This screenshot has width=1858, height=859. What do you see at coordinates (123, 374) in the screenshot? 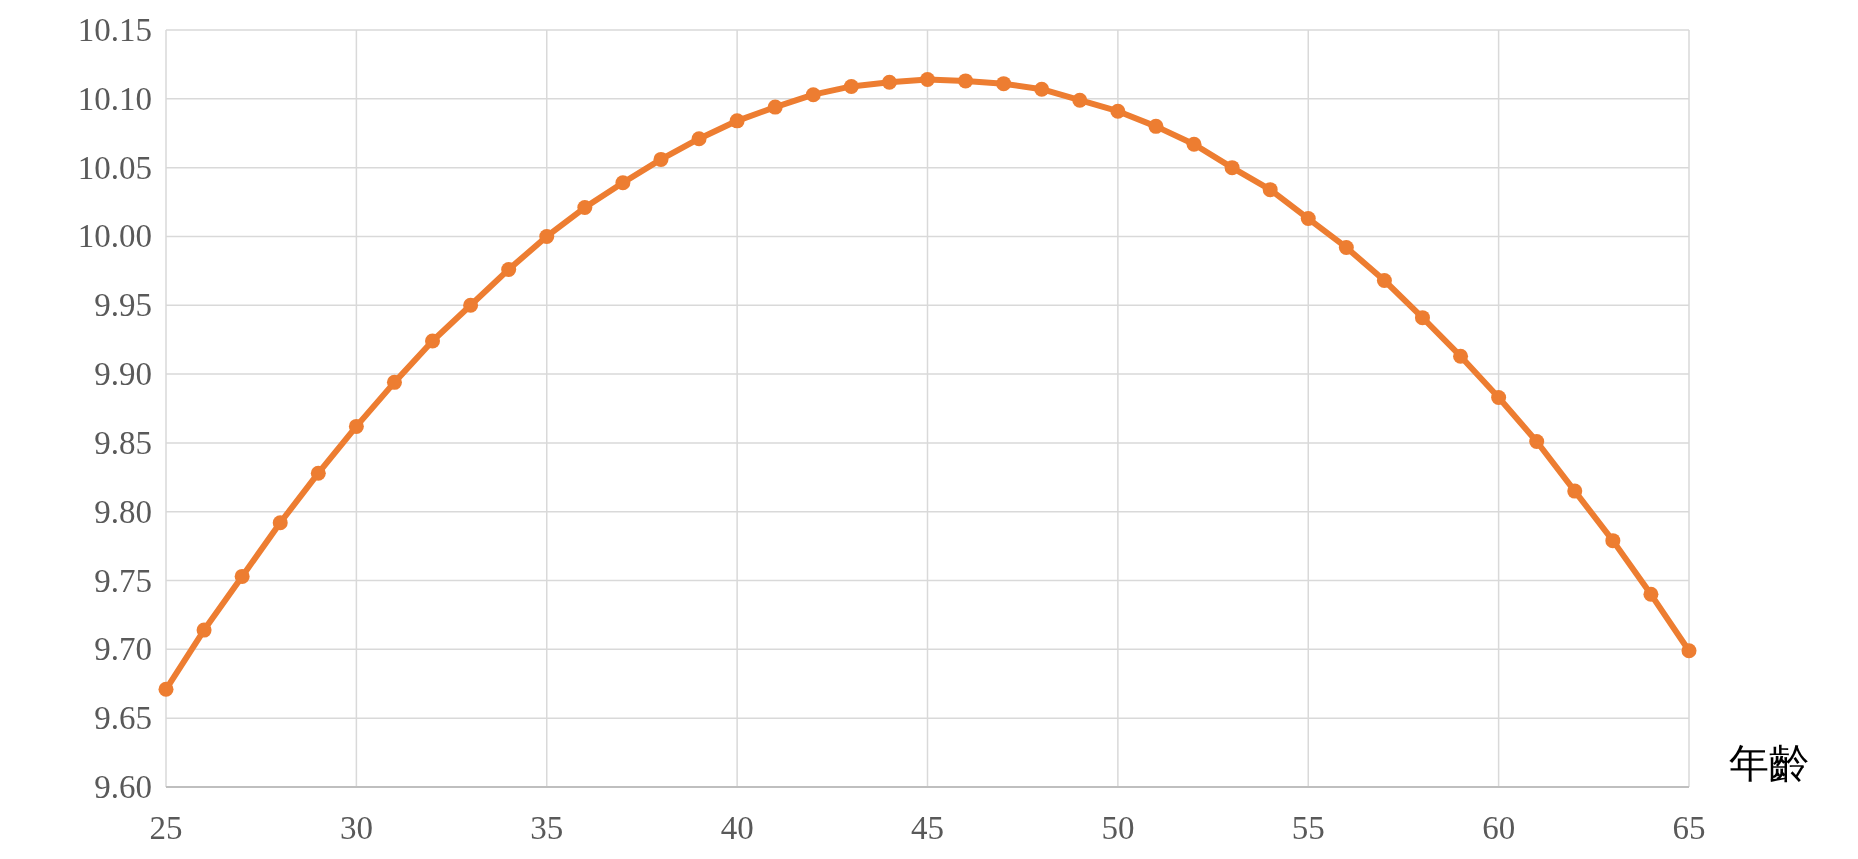
I see `y-tick-label: 9.90` at bounding box center [123, 374].